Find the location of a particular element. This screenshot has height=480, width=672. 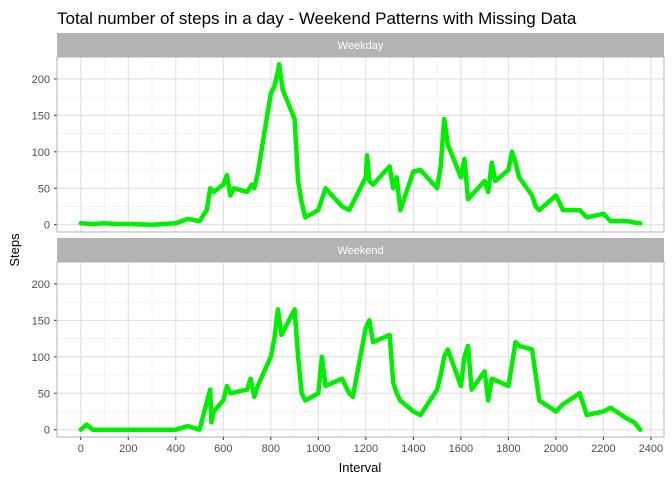

x-tick-label: 2200 is located at coordinates (603, 449).